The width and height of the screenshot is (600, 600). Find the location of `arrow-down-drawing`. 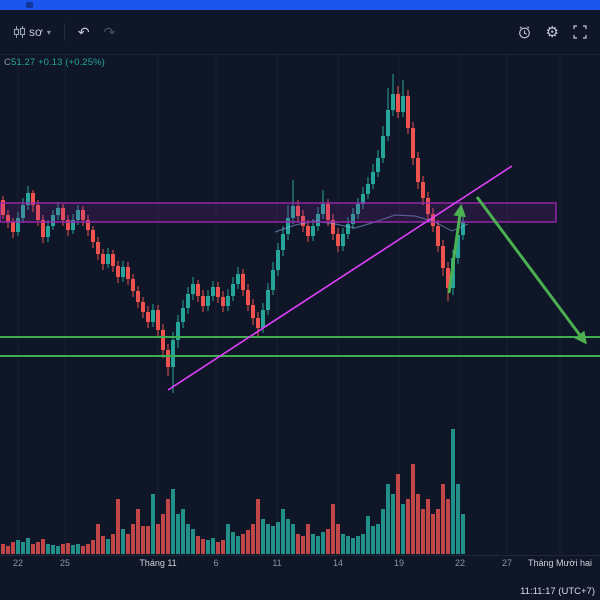

arrow-down-drawing is located at coordinates (531, 270).